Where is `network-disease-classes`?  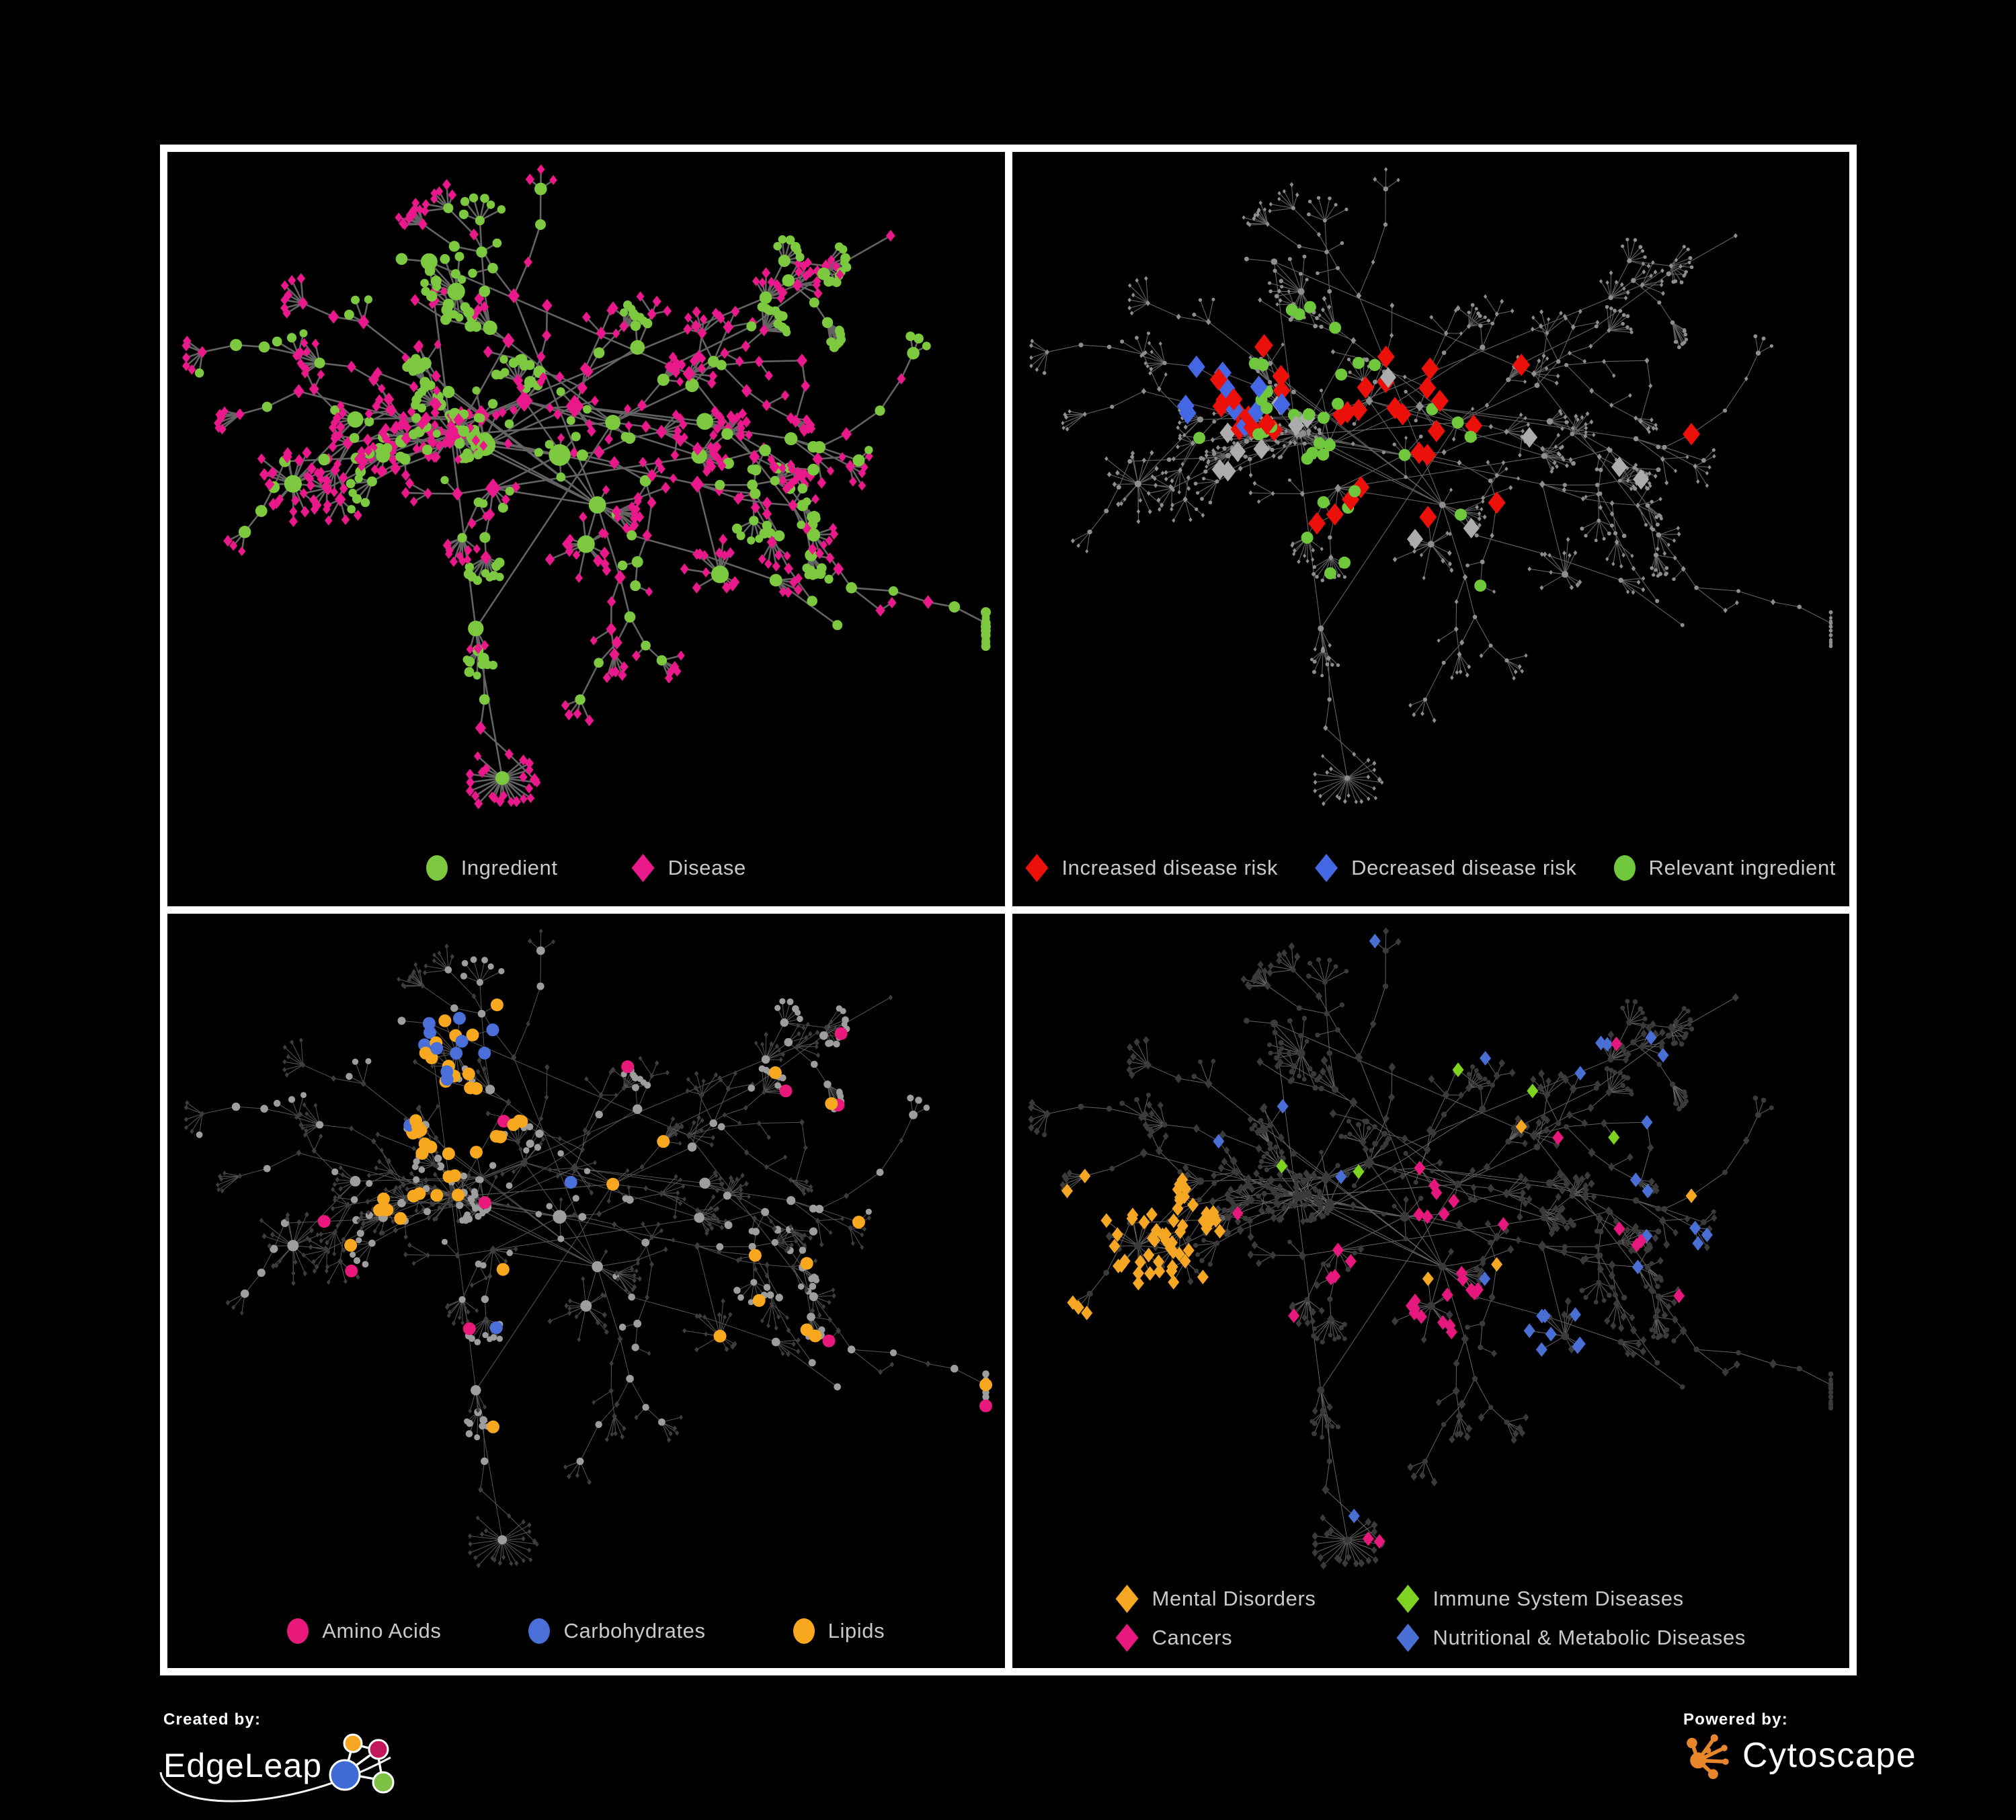 network-disease-classes is located at coordinates (1430, 1248).